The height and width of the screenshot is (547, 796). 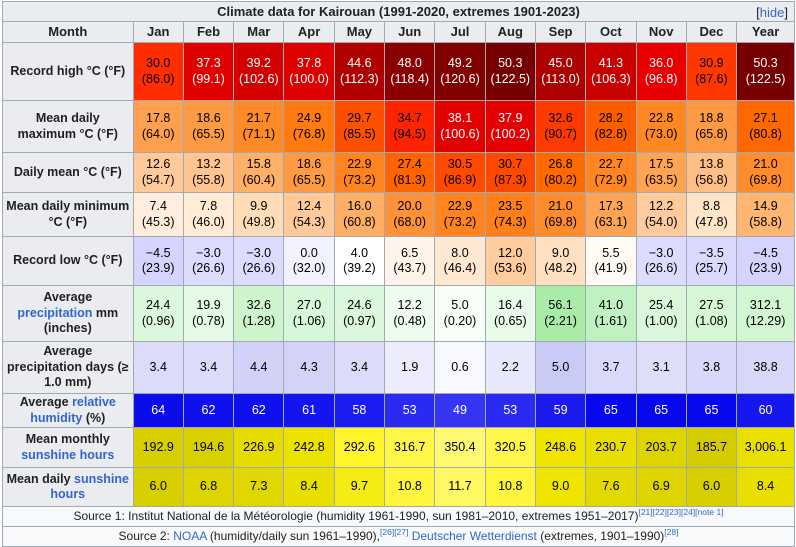 What do you see at coordinates (409, 63) in the screenshot?
I see `metric-value: 48.0` at bounding box center [409, 63].